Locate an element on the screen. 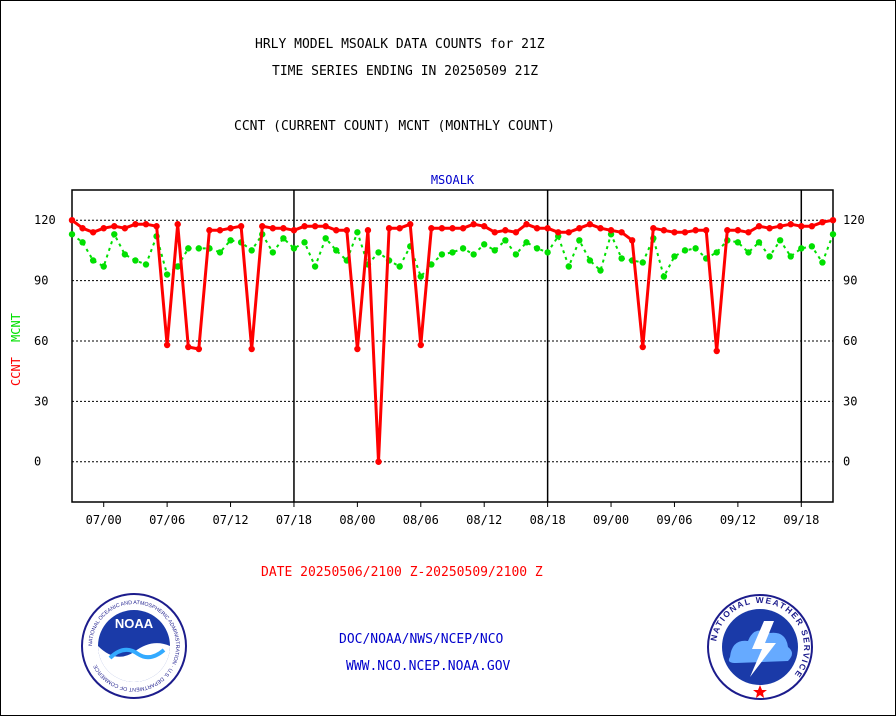 This screenshot has width=896, height=716. chart-title-line-2: TIME SERIES ENDING IN 20250509 21Z is located at coordinates (405, 71).